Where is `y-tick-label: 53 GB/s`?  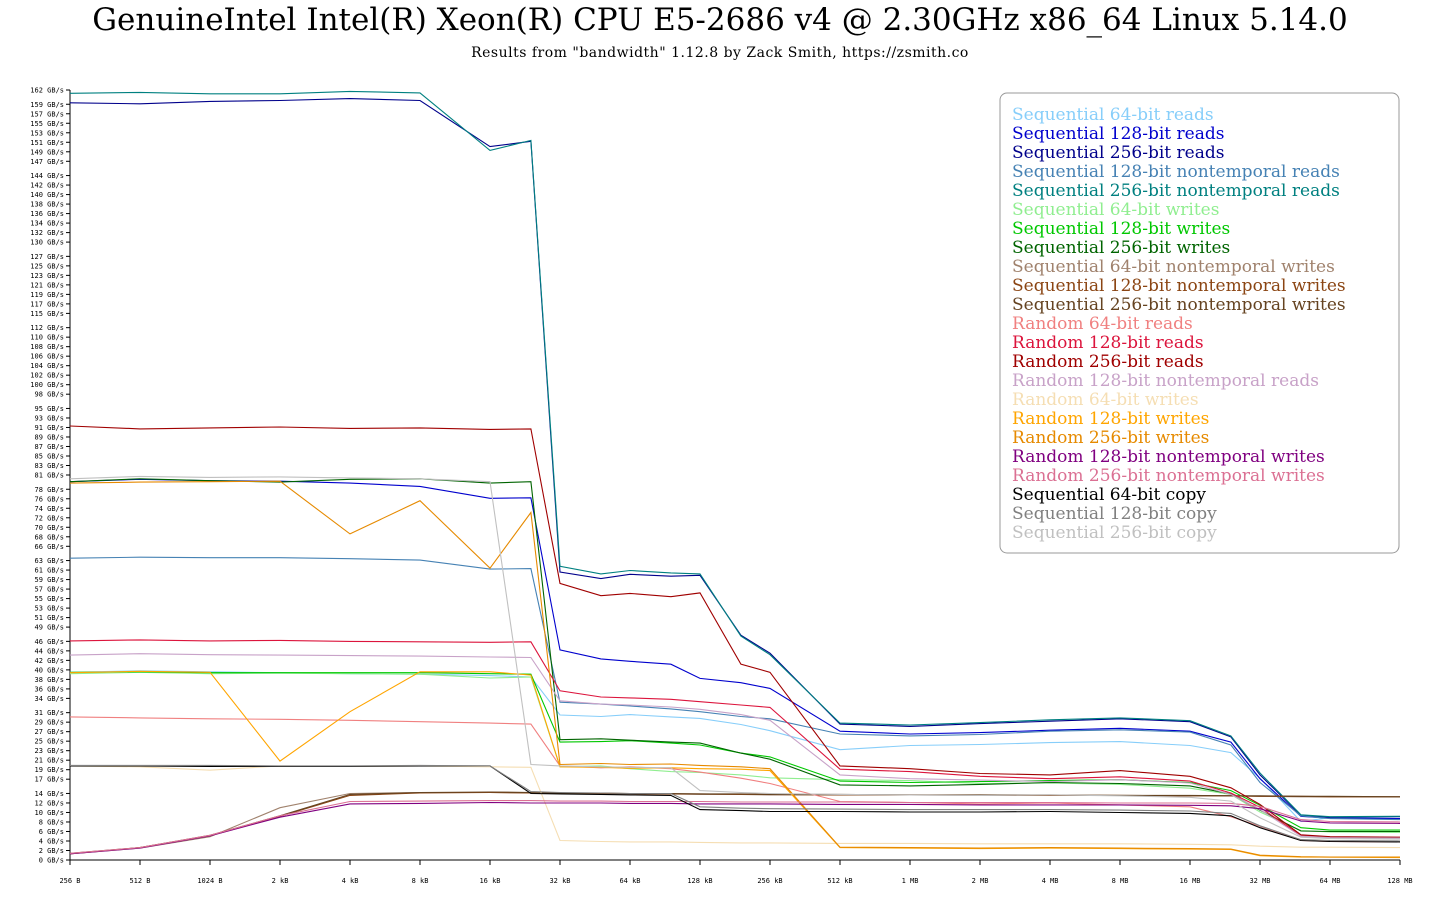
y-tick-label: 53 GB/s is located at coordinates (49, 609).